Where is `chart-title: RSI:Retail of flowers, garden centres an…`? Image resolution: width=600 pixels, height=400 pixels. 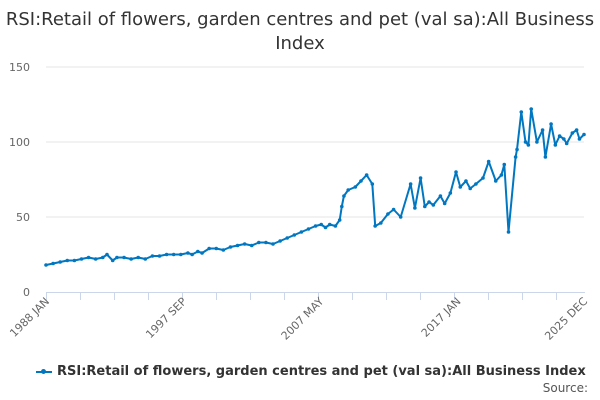
chart-title: RSI:Retail of flowers, garden centres an… is located at coordinates (300, 31).